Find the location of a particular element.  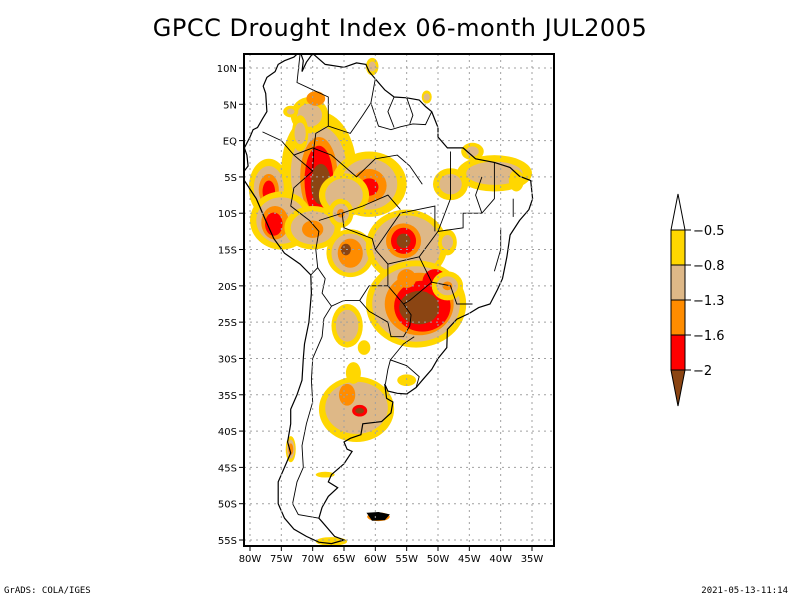

lat-tick-label: 45S is located at coordinates (227, 468).